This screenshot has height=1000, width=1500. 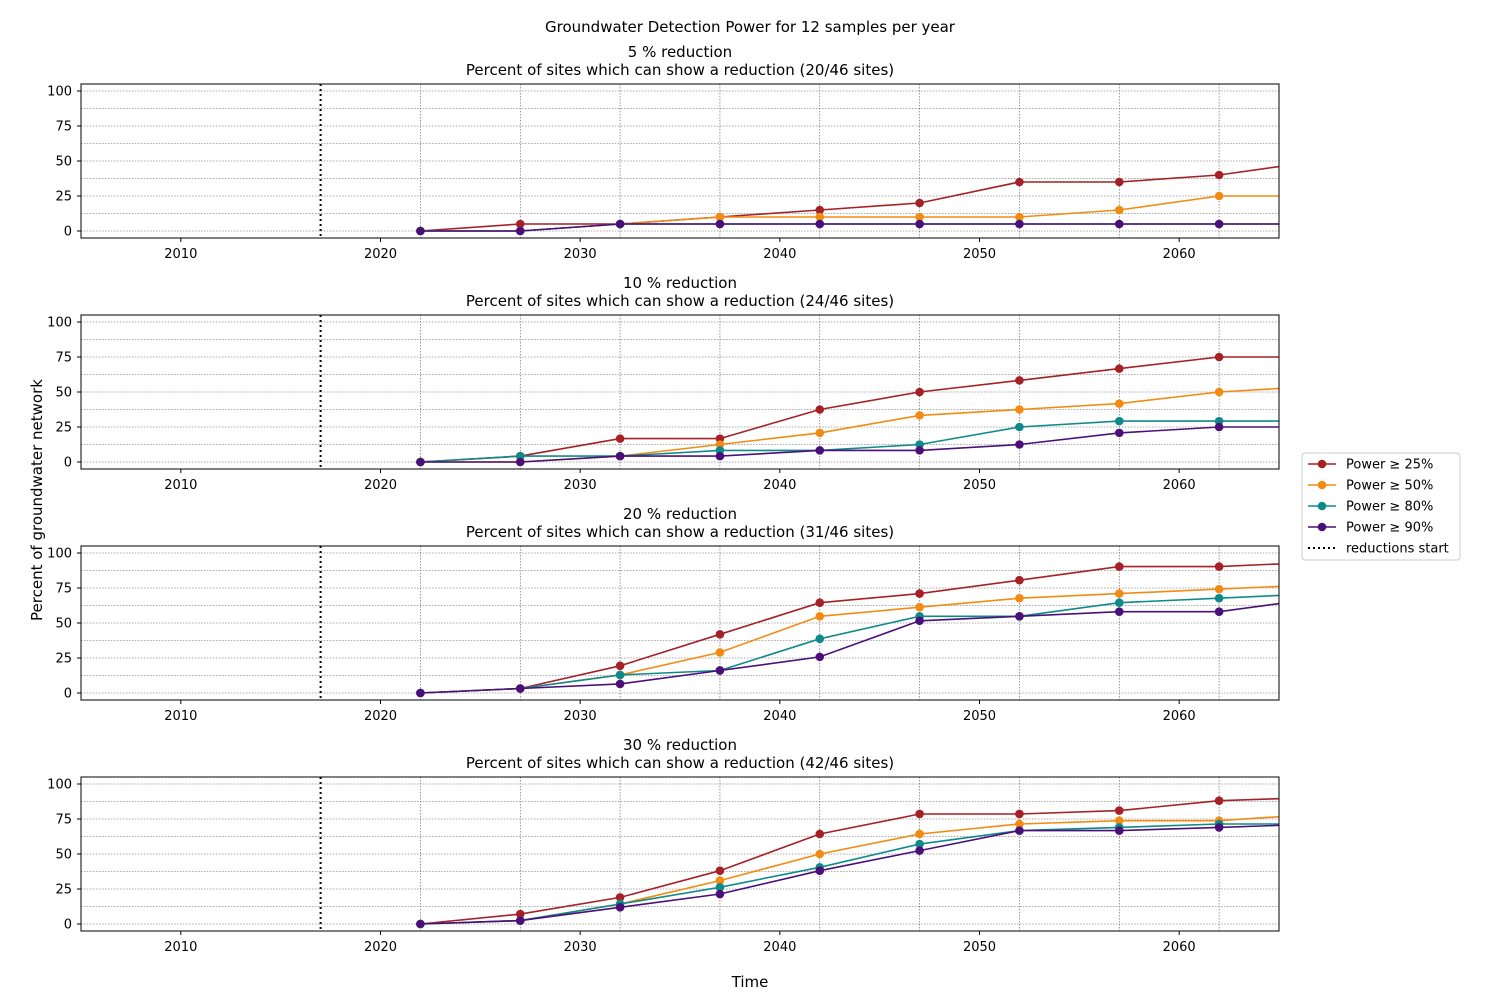 What do you see at coordinates (1397, 549) in the screenshot?
I see `legend-label: reductions start` at bounding box center [1397, 549].